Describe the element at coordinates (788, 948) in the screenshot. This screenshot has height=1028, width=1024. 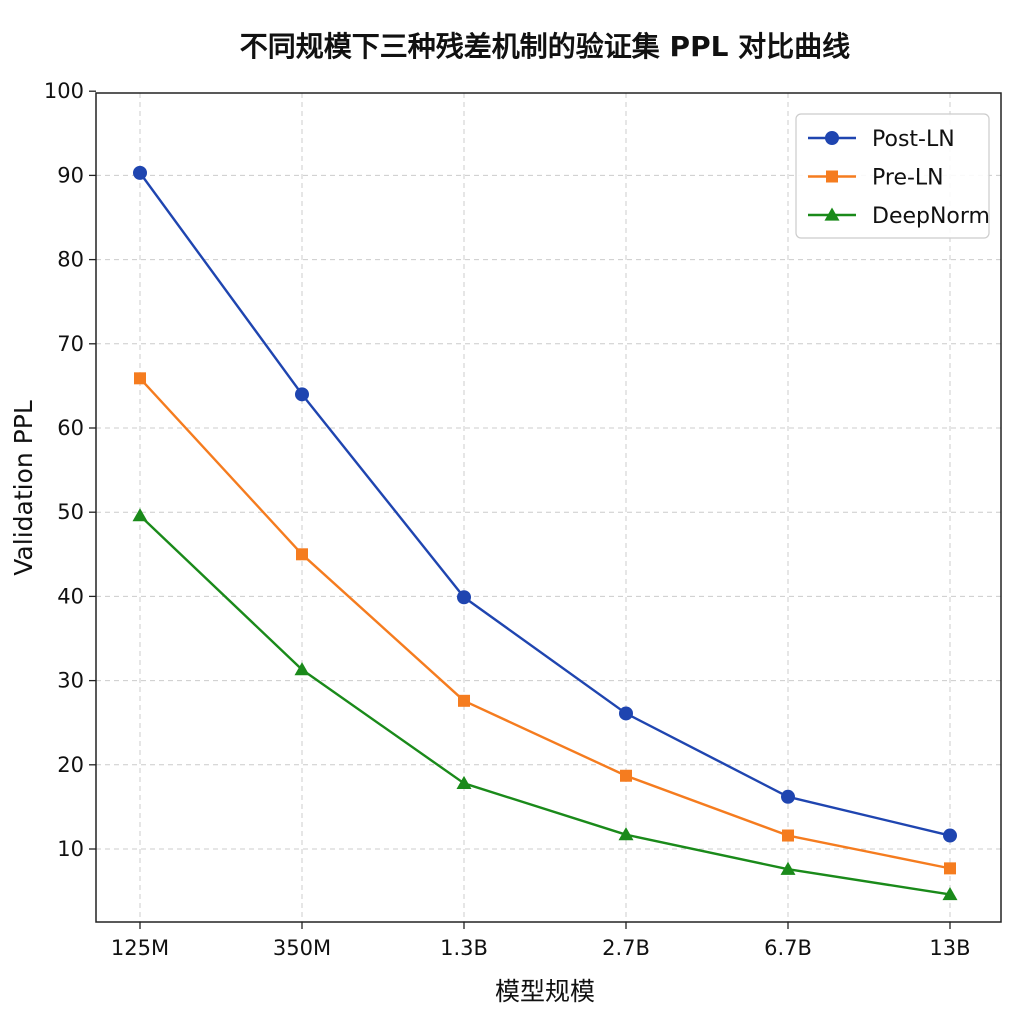
I see `x-tick-label: 6.7B` at that location.